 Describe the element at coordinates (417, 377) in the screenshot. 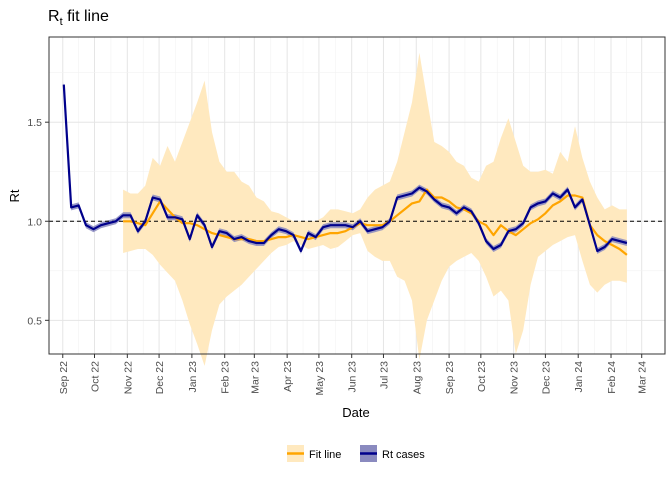

I see `x-tick-label: Aug 23` at that location.